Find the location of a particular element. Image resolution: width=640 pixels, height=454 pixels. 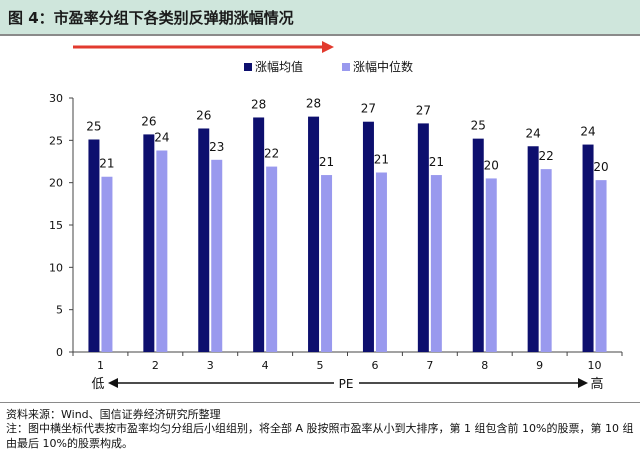

data-label-mean-3: 26 is located at coordinates (203, 115).